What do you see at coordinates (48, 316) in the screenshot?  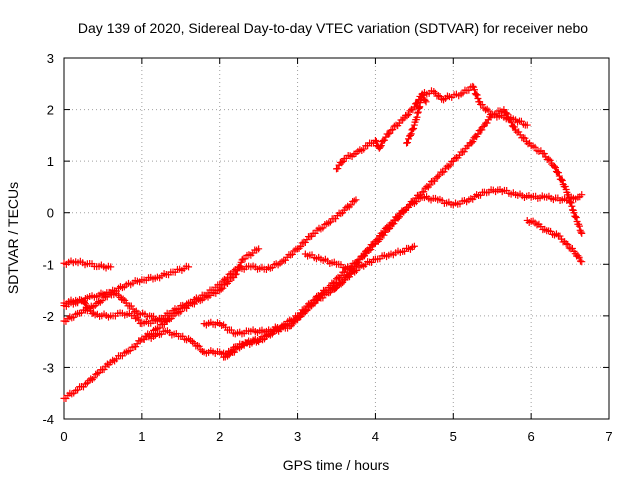 I see `y-tick-label: -2` at bounding box center [48, 316].